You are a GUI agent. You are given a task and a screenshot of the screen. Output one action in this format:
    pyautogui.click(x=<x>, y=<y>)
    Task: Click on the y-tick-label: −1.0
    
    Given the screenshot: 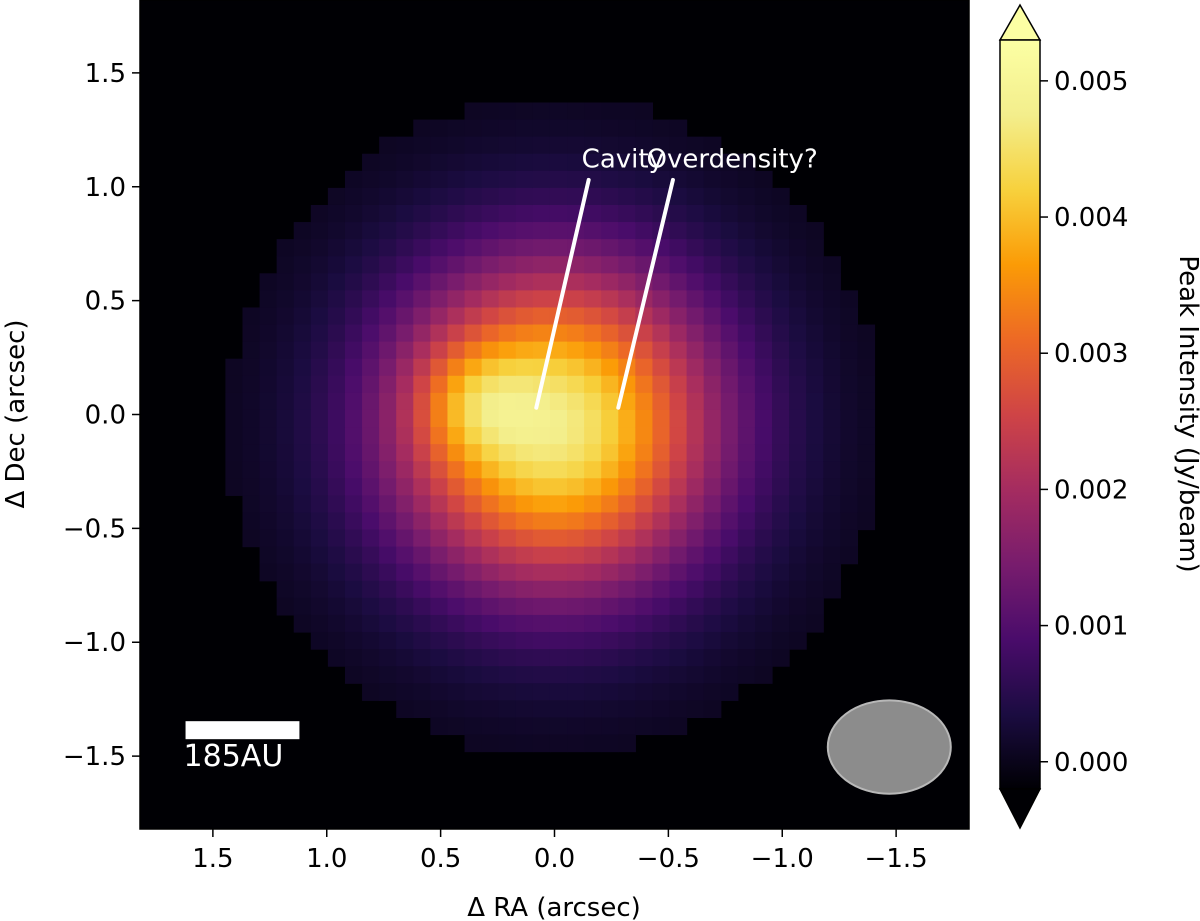 What is the action you would take?
    pyautogui.click(x=94, y=643)
    